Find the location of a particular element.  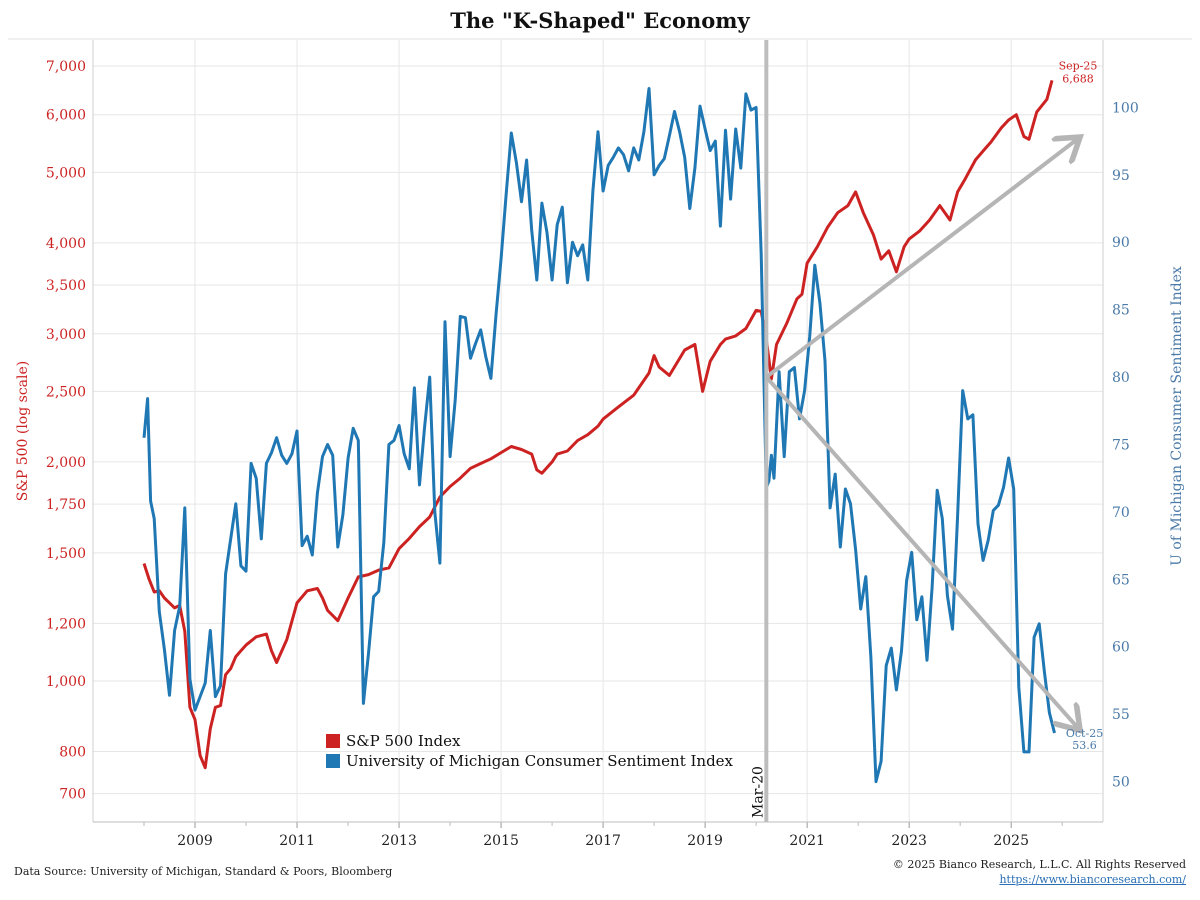

legend-swatch-sp500 is located at coordinates (333, 741).